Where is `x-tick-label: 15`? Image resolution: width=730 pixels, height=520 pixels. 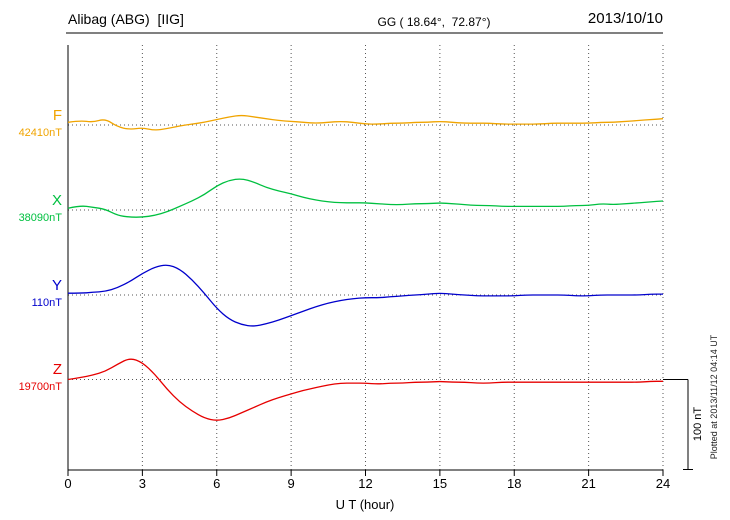 x-tick-label: 15 is located at coordinates (440, 483).